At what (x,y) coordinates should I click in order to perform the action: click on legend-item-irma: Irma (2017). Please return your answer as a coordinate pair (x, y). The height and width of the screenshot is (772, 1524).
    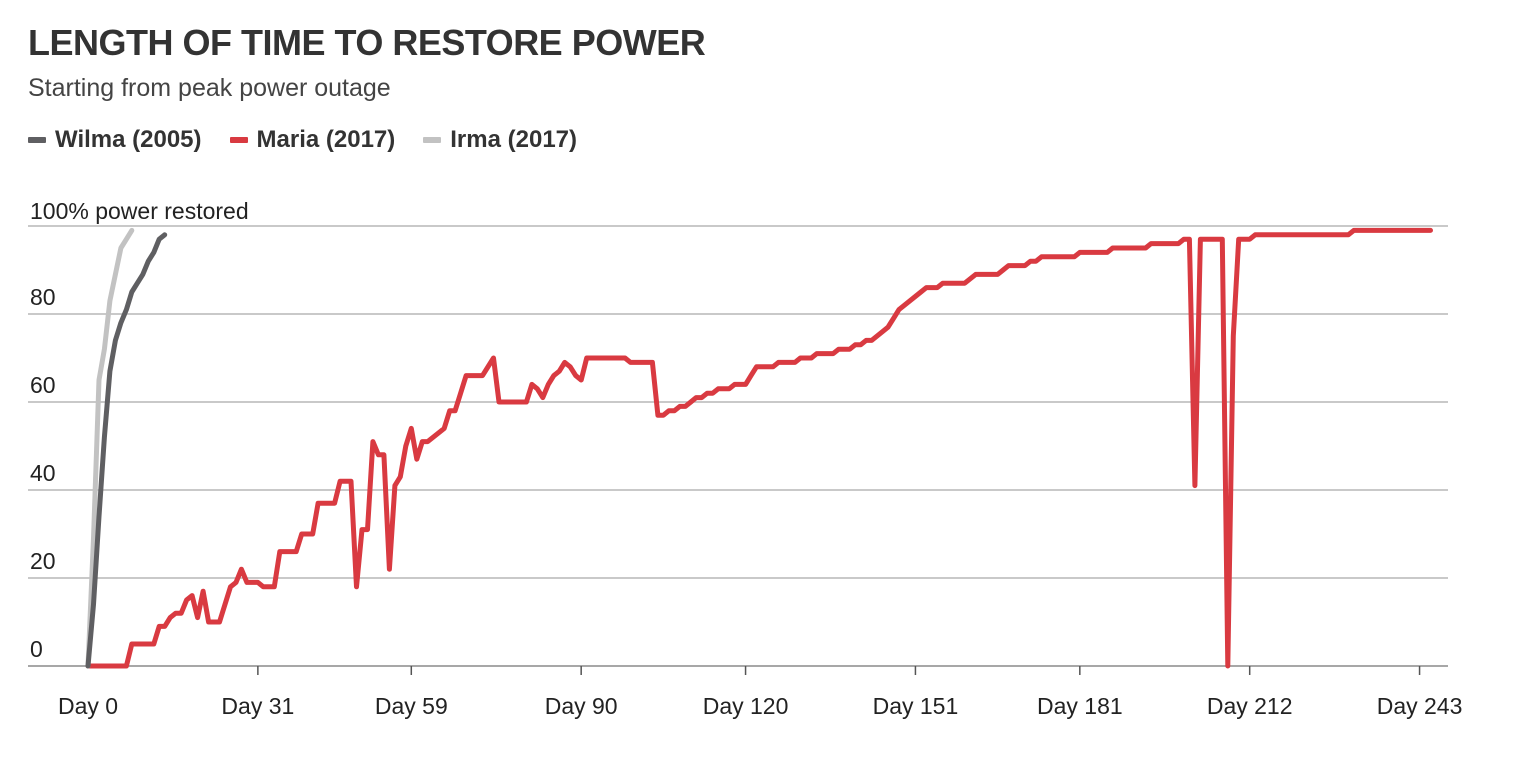
    Looking at the image, I should click on (500, 140).